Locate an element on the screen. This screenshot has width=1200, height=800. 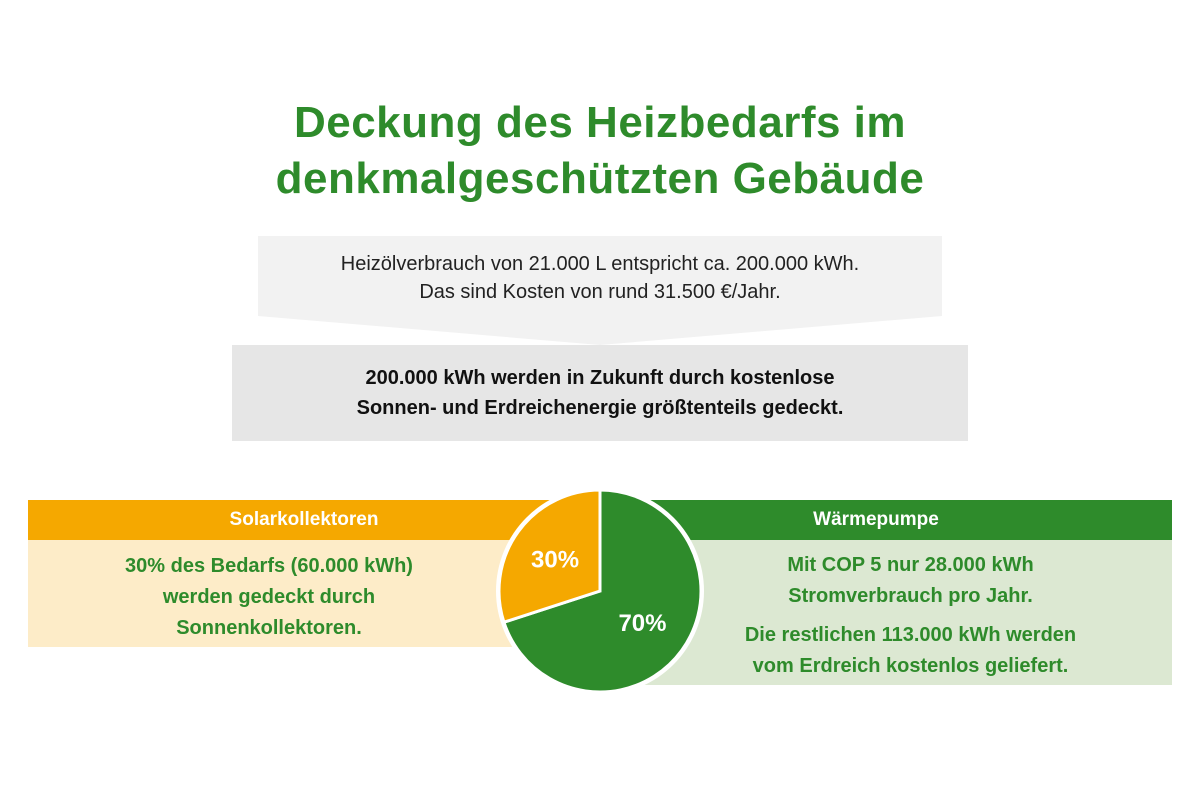
solar-body-panel is located at coordinates (308, 593).